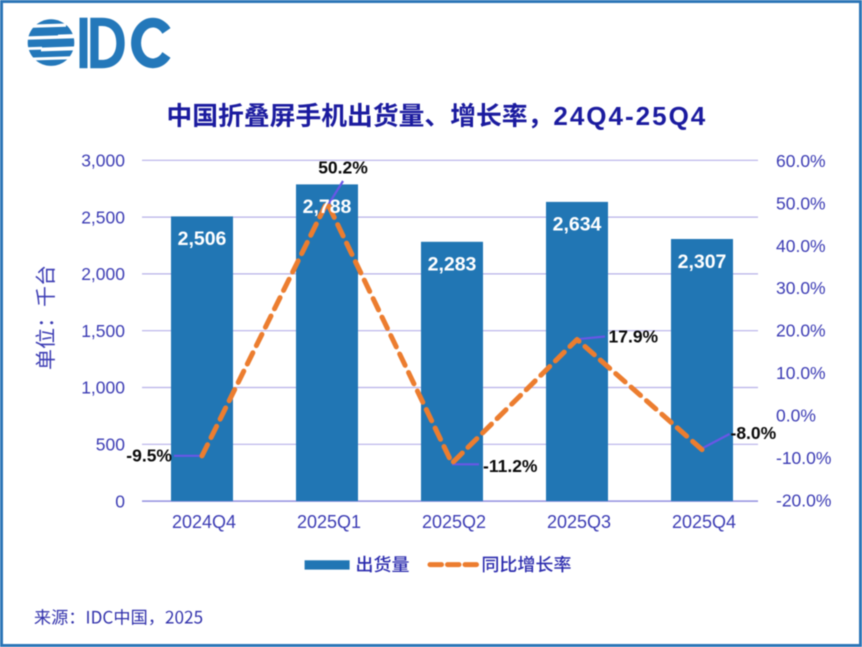 Image resolution: width=862 pixels, height=647 pixels. What do you see at coordinates (202, 239) in the screenshot?
I see `svg-text: 2,506` at bounding box center [202, 239].